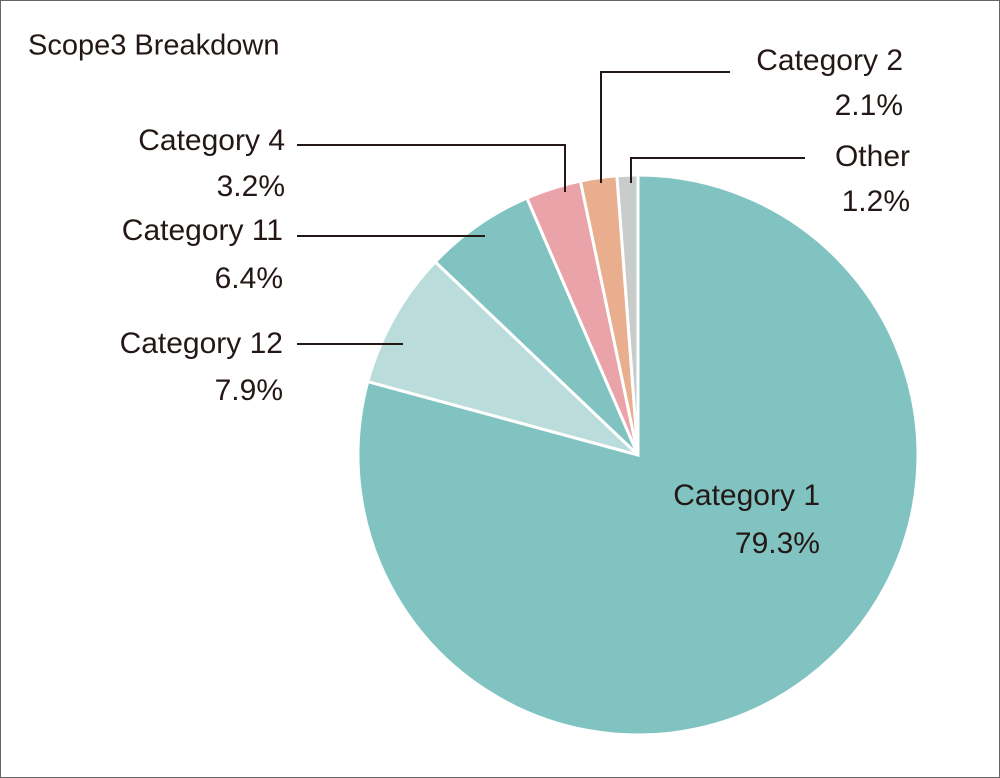 The height and width of the screenshot is (778, 1000). I want to click on value-label: 79.3%, so click(777, 543).